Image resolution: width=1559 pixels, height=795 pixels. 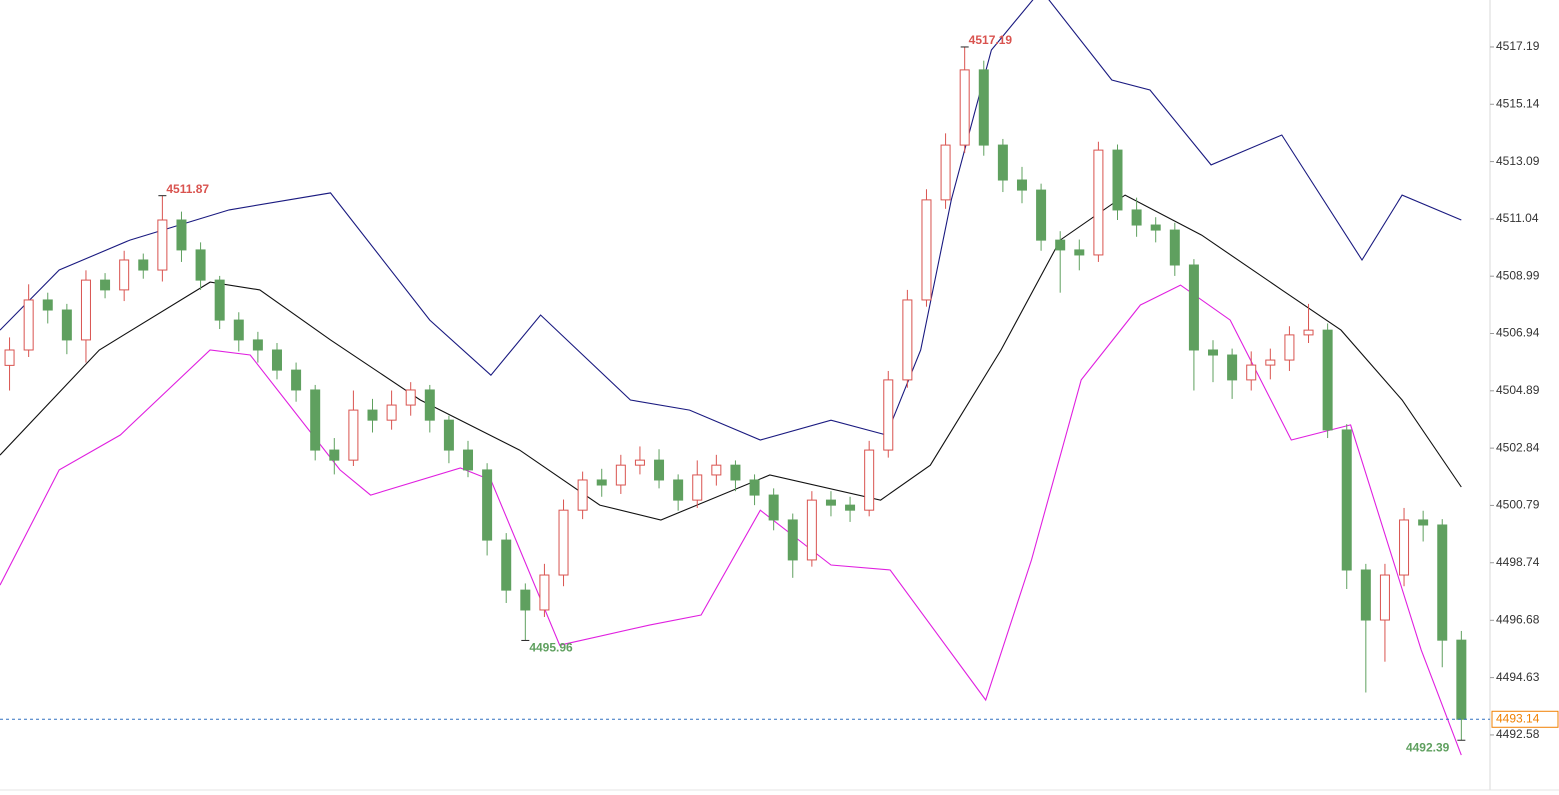 What do you see at coordinates (1518, 447) in the screenshot?
I see `y-tick-label: 4502.84` at bounding box center [1518, 447].